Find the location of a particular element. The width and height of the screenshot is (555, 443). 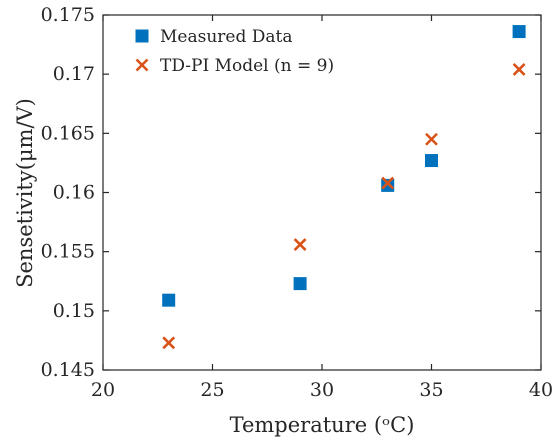

y-axis-title: Sensetivity(μm/V) is located at coordinates (25, 193).